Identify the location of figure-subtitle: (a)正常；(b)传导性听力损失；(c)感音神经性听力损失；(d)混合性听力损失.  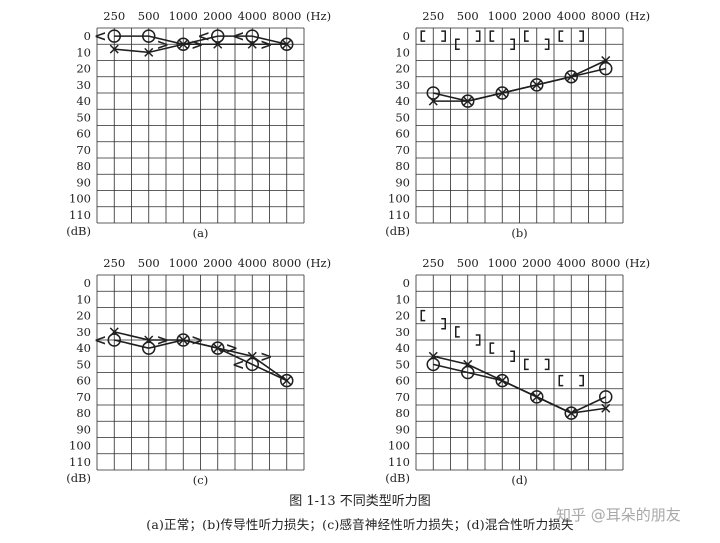
(360, 524).